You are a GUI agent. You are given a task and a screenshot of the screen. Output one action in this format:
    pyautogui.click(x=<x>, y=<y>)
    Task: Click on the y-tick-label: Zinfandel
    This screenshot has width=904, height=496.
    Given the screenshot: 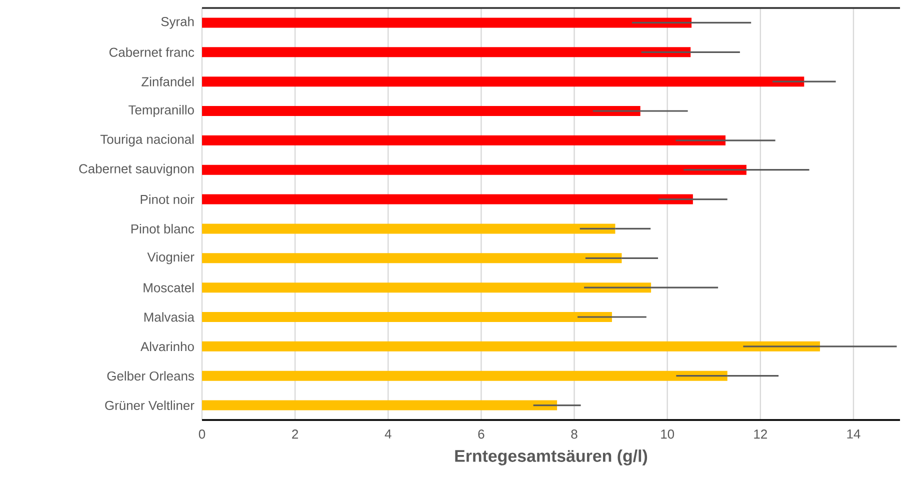 What is the action you would take?
    pyautogui.click(x=168, y=81)
    